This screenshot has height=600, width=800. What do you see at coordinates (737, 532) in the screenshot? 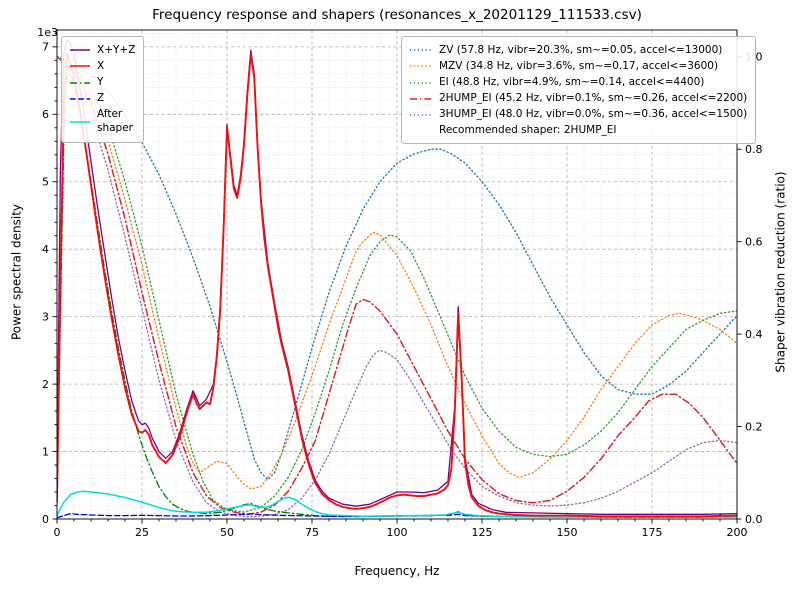
I see `svg-text: 200` at bounding box center [737, 532].